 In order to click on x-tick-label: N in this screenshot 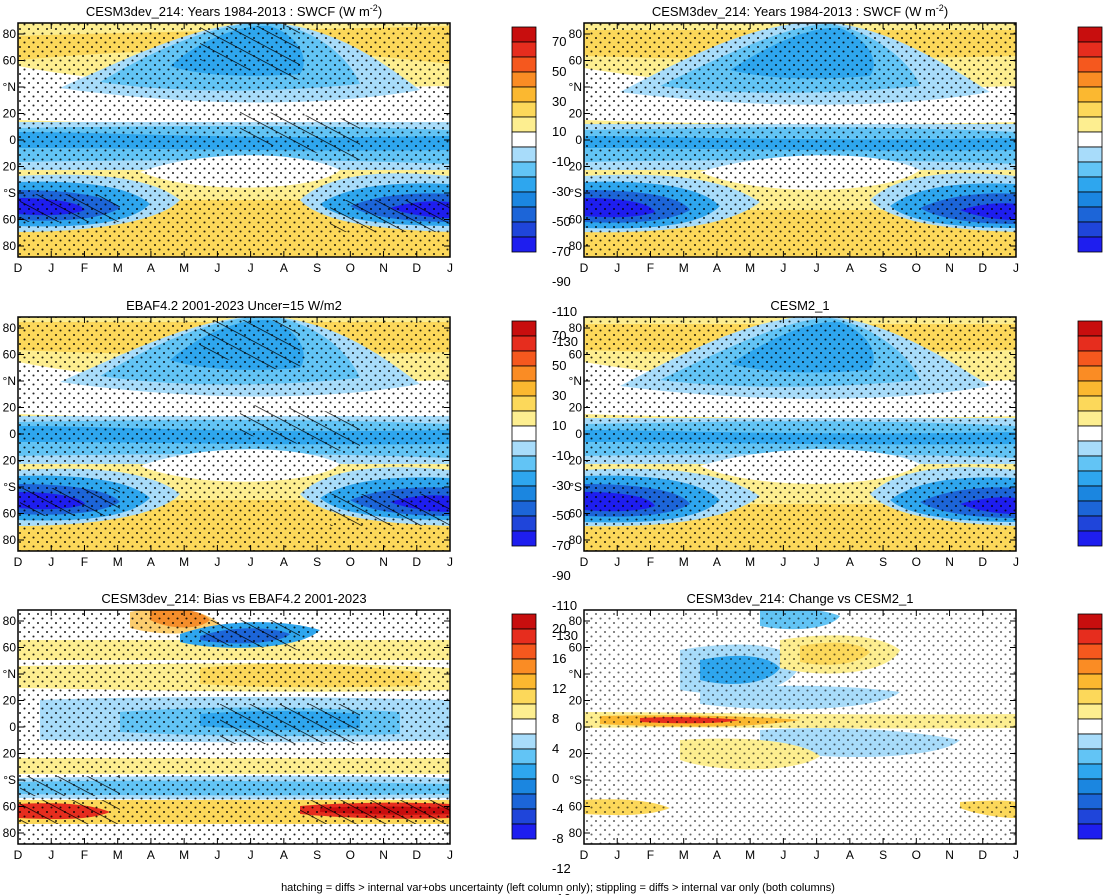, I will do `click(383, 562)`.